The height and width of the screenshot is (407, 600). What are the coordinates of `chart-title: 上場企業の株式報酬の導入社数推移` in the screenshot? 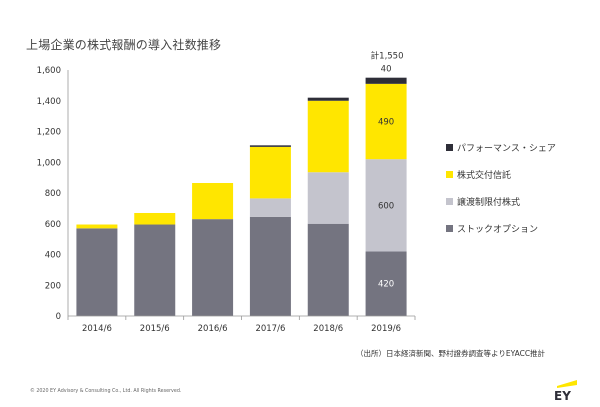 It's located at (124, 45).